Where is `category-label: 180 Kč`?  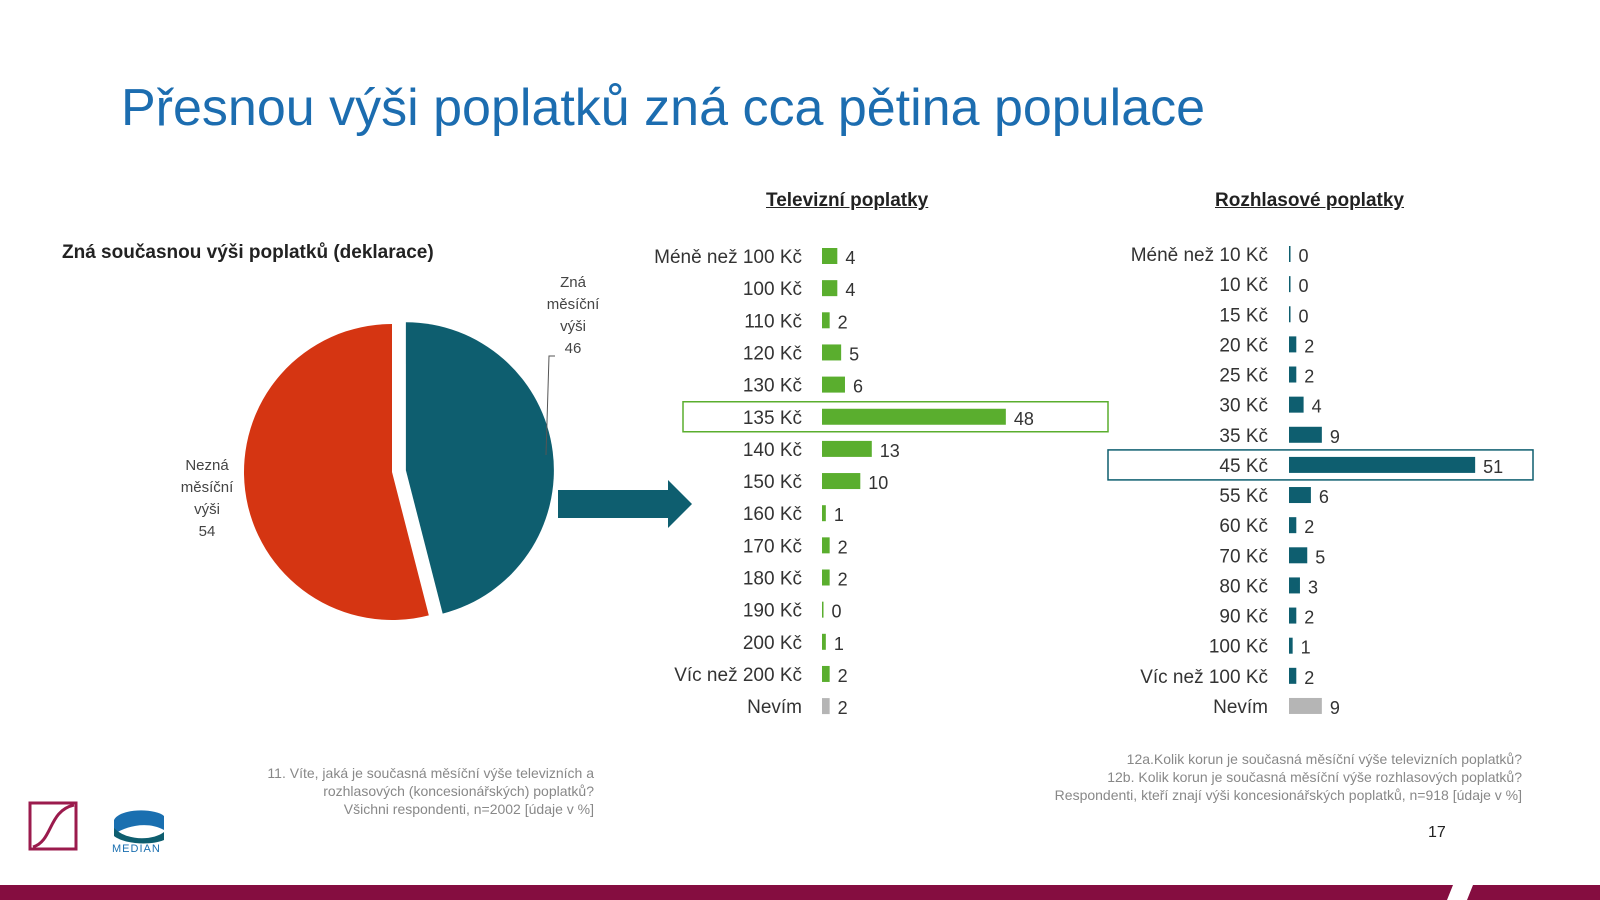 category-label: 180 Kč is located at coordinates (772, 579).